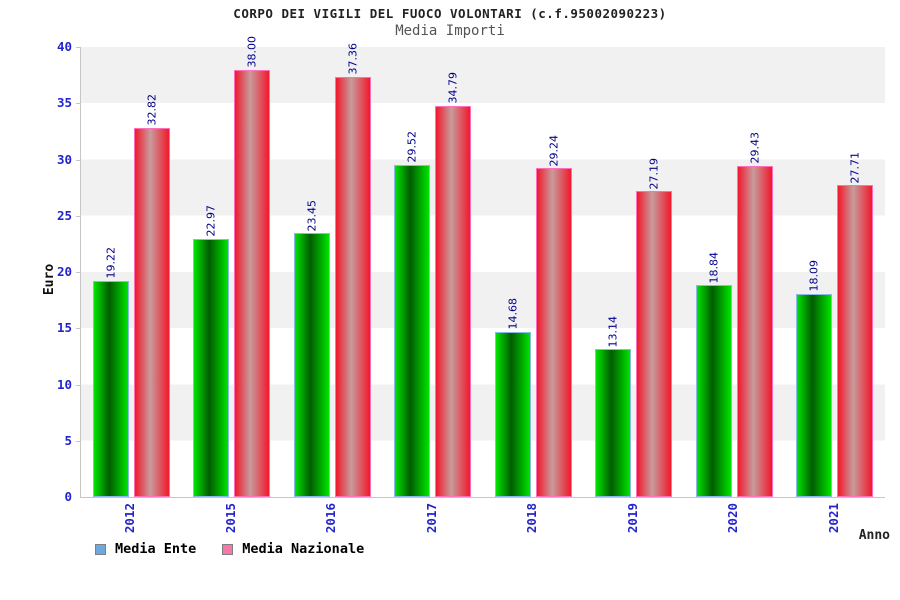 This screenshot has height=600, width=900. I want to click on bar-media-ente-2021: 18.09, so click(814, 378).